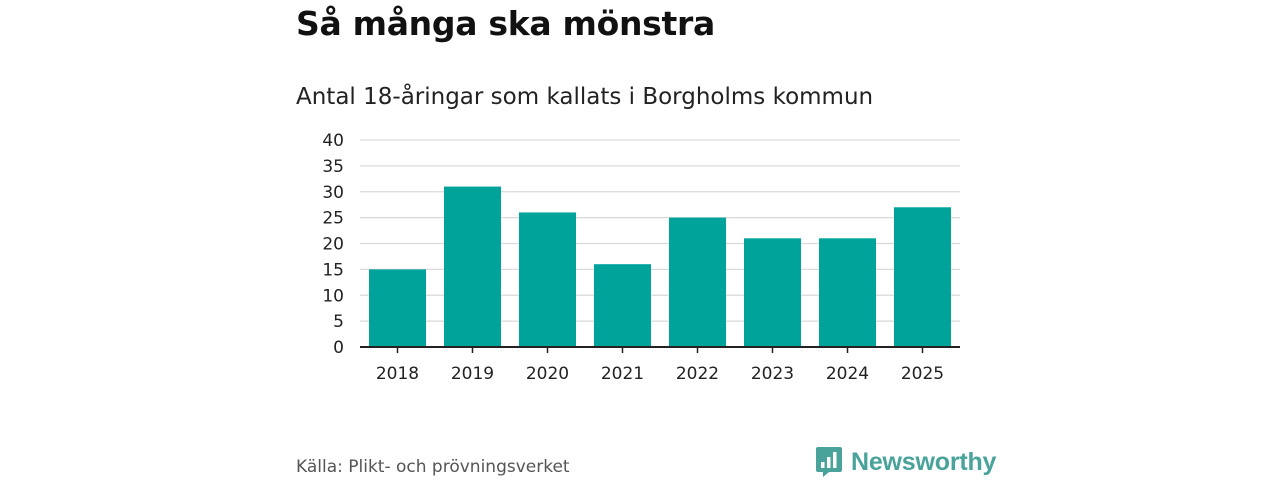  Describe the element at coordinates (397, 374) in the screenshot. I see `x-tick-label: 2018` at that location.